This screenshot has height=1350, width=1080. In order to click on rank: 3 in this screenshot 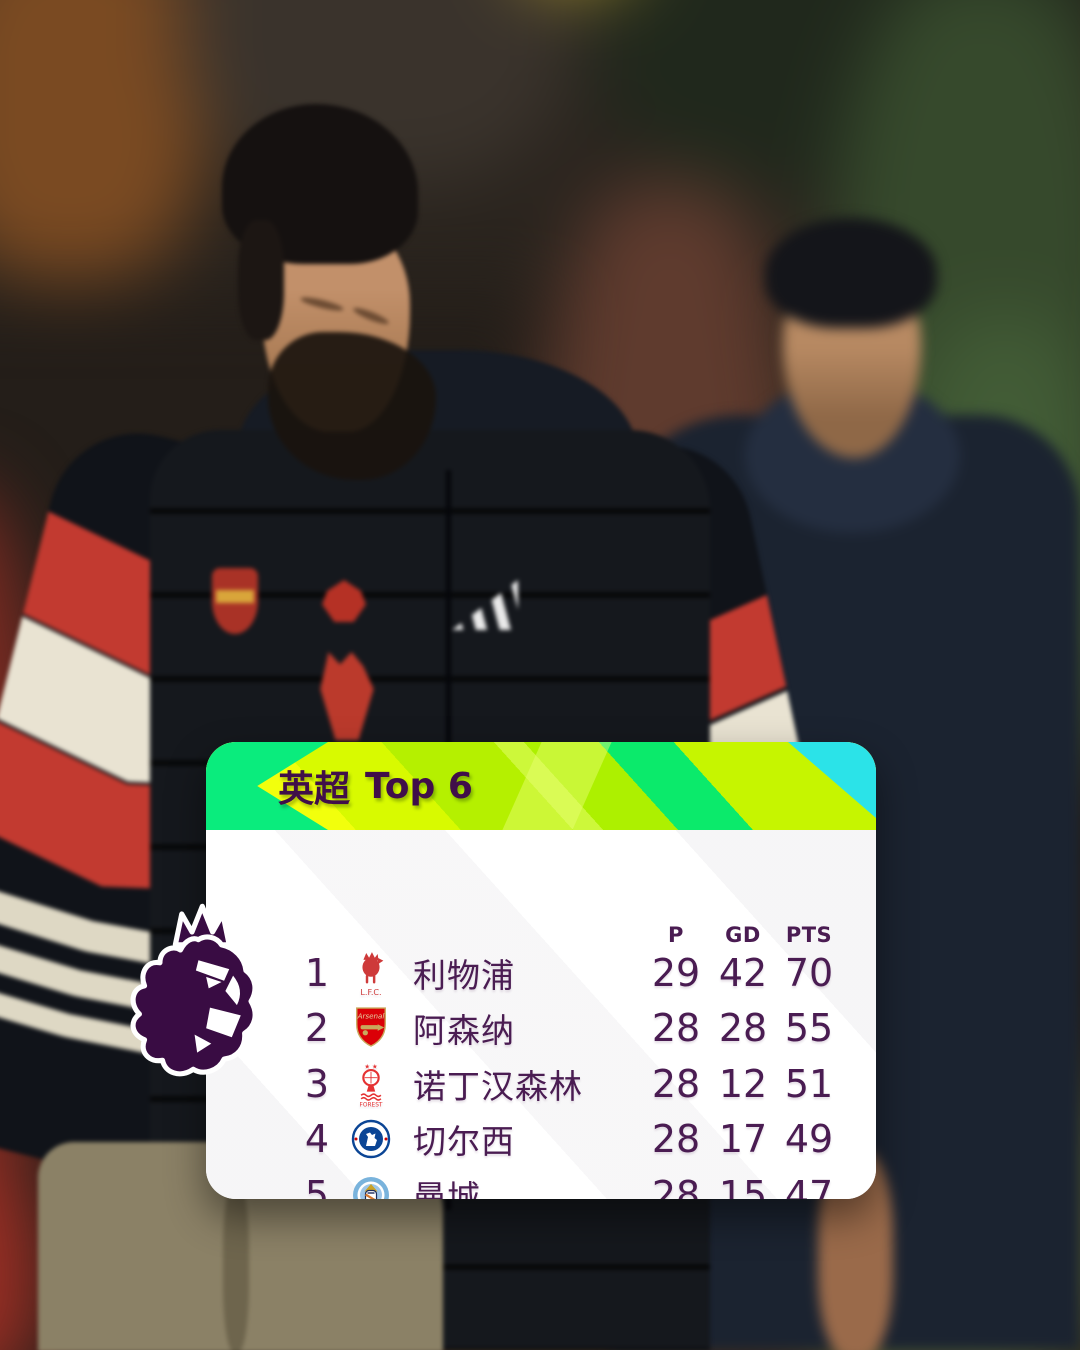, I will do `click(317, 1083)`.